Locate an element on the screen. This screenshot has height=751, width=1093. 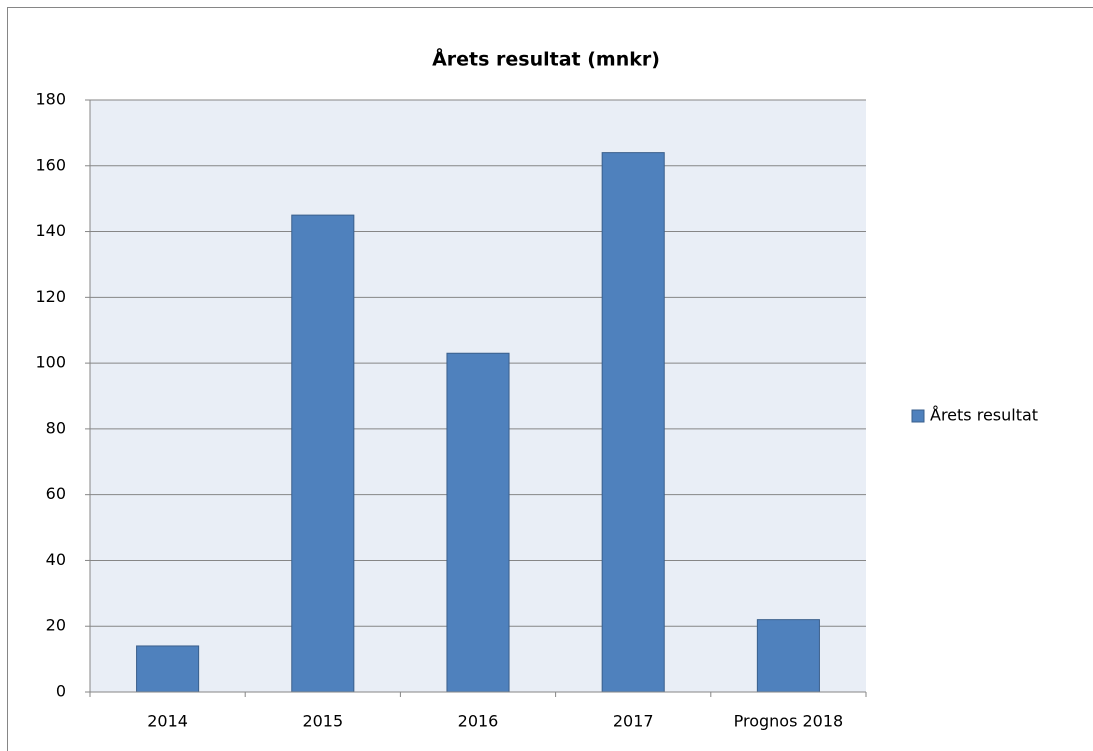
legend-label: Årets resultat is located at coordinates (984, 415).